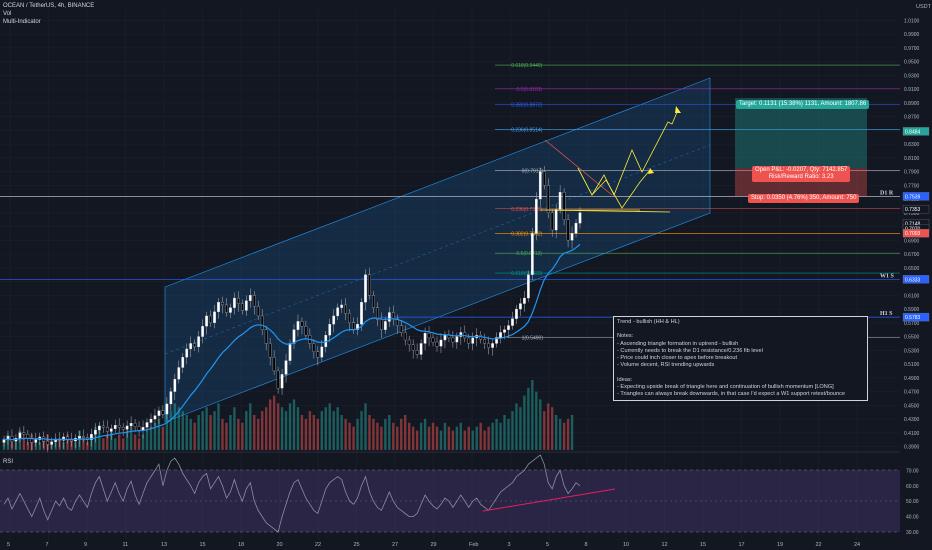 This screenshot has height=550, width=932. I want to click on price-label-text: 0.7539, so click(913, 197).